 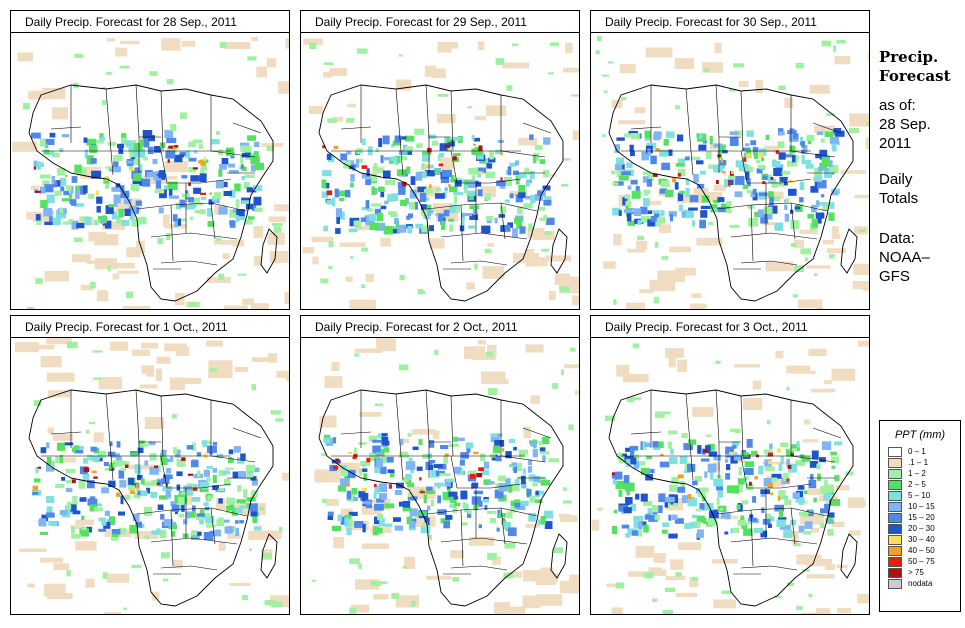 What do you see at coordinates (150, 171) in the screenshot?
I see `precip-map` at bounding box center [150, 171].